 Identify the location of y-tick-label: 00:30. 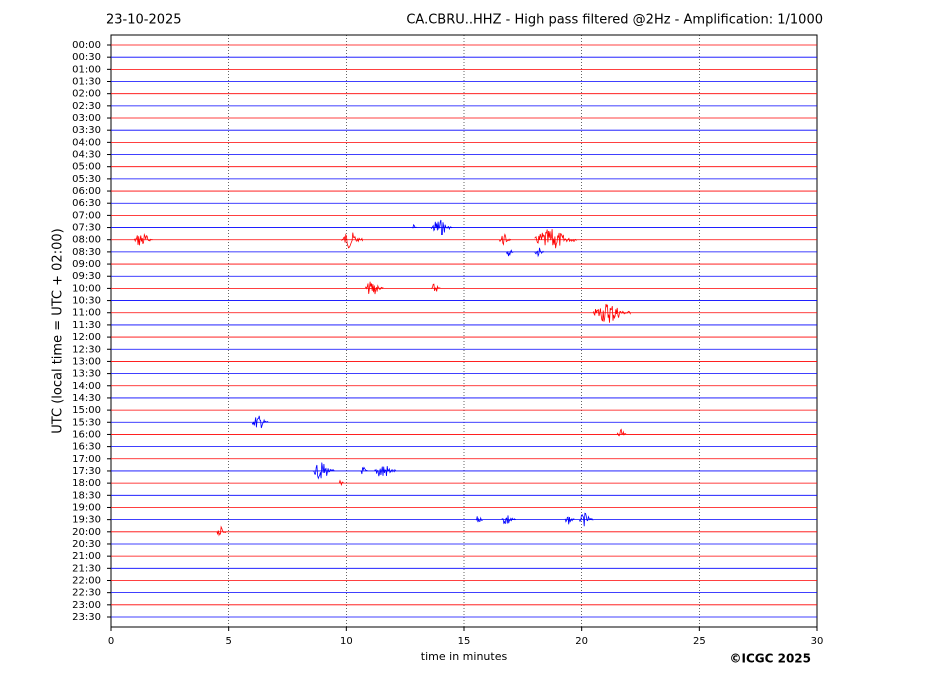
(86, 57).